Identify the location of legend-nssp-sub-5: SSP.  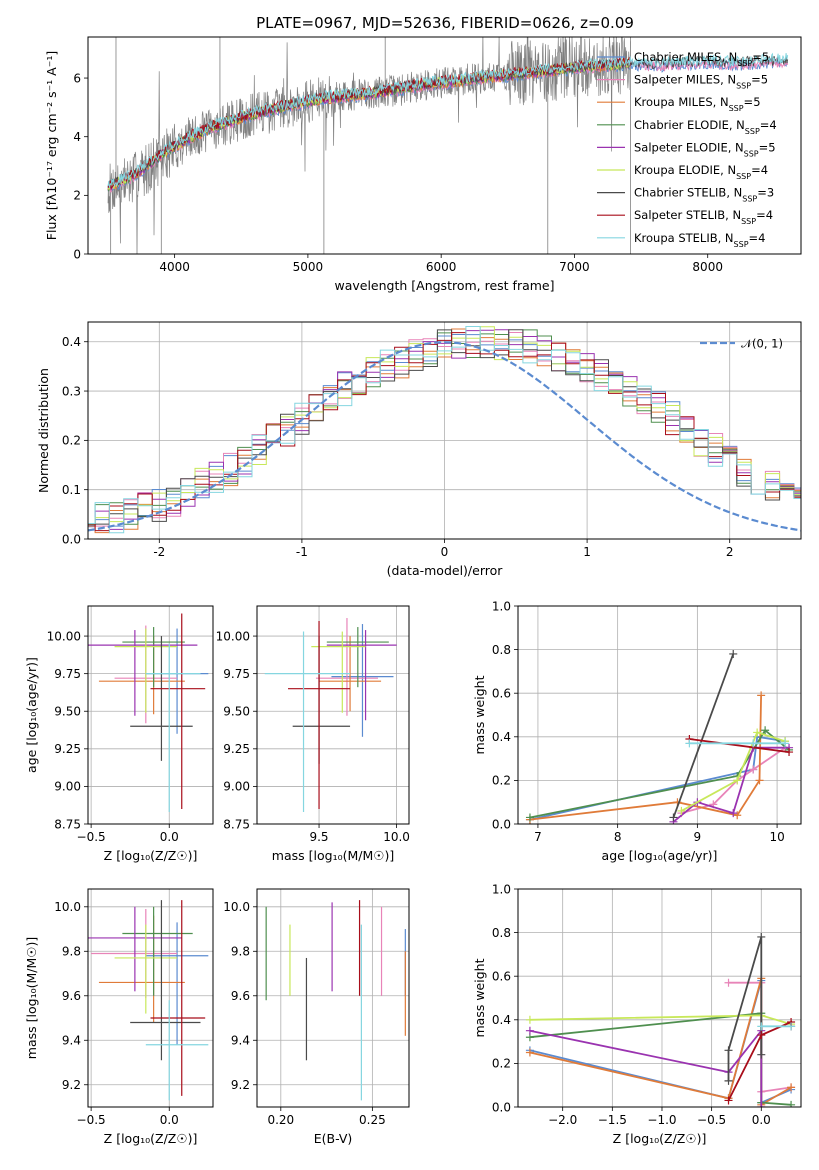
(743, 176).